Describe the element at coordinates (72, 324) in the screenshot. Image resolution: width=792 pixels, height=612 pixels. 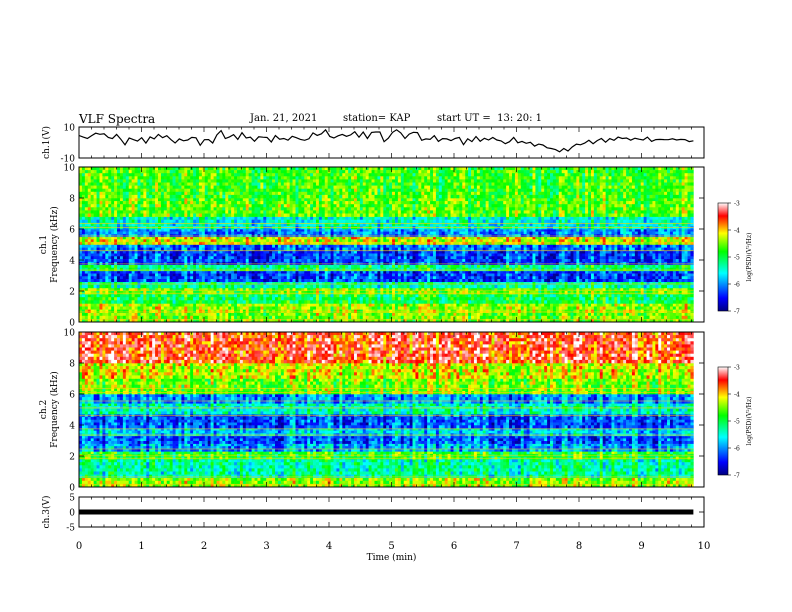
I see `ch1-y-tick-label: 0` at that location.